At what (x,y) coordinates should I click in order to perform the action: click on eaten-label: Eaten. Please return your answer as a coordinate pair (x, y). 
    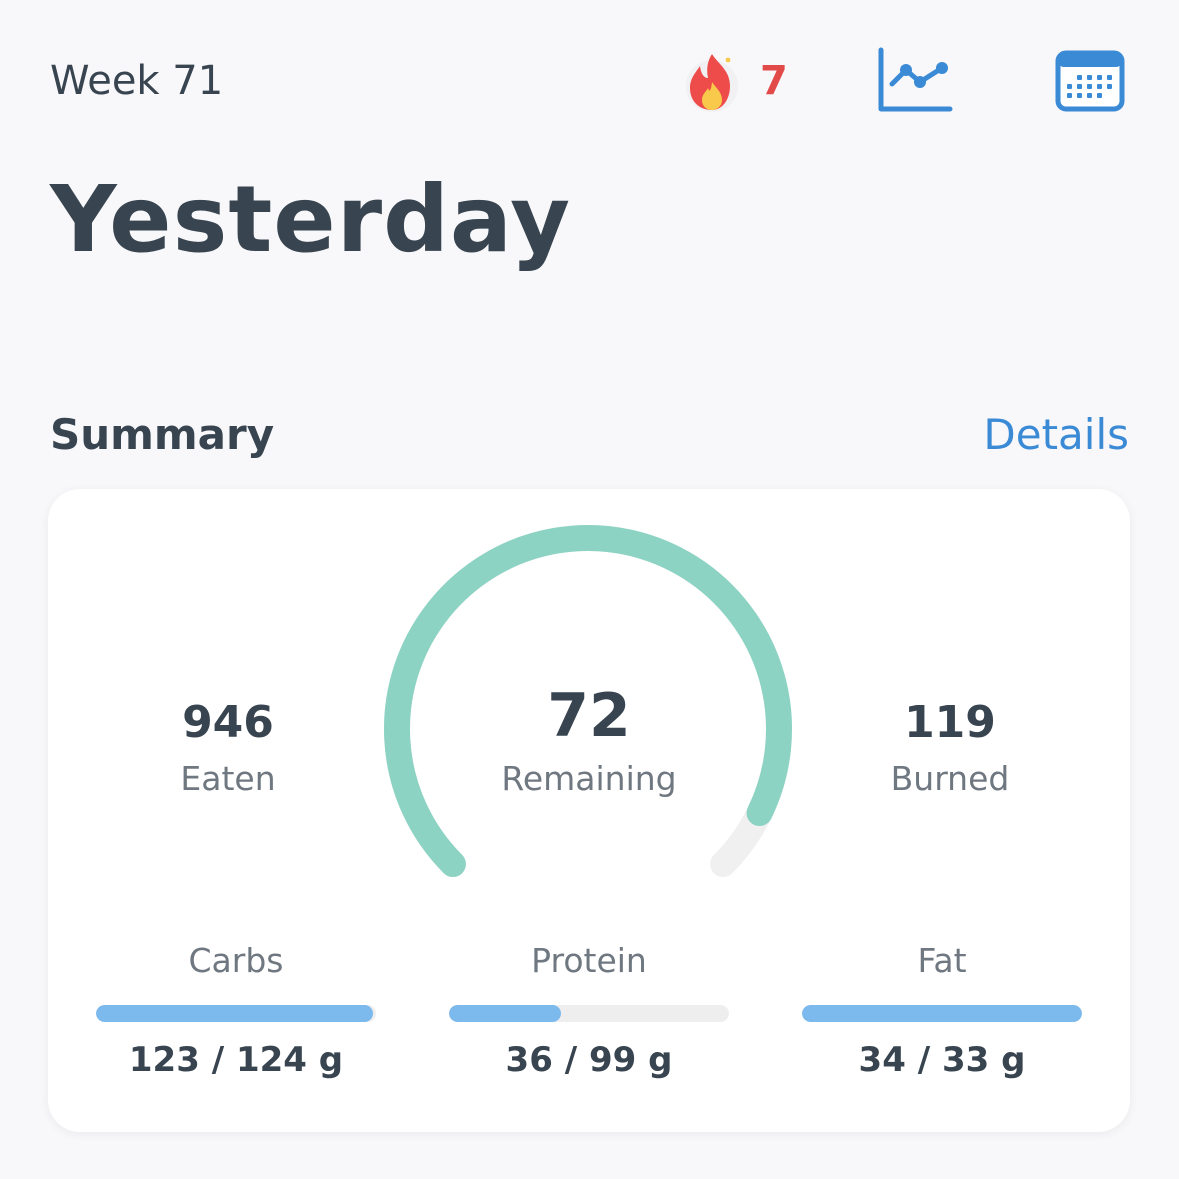
    Looking at the image, I should click on (228, 778).